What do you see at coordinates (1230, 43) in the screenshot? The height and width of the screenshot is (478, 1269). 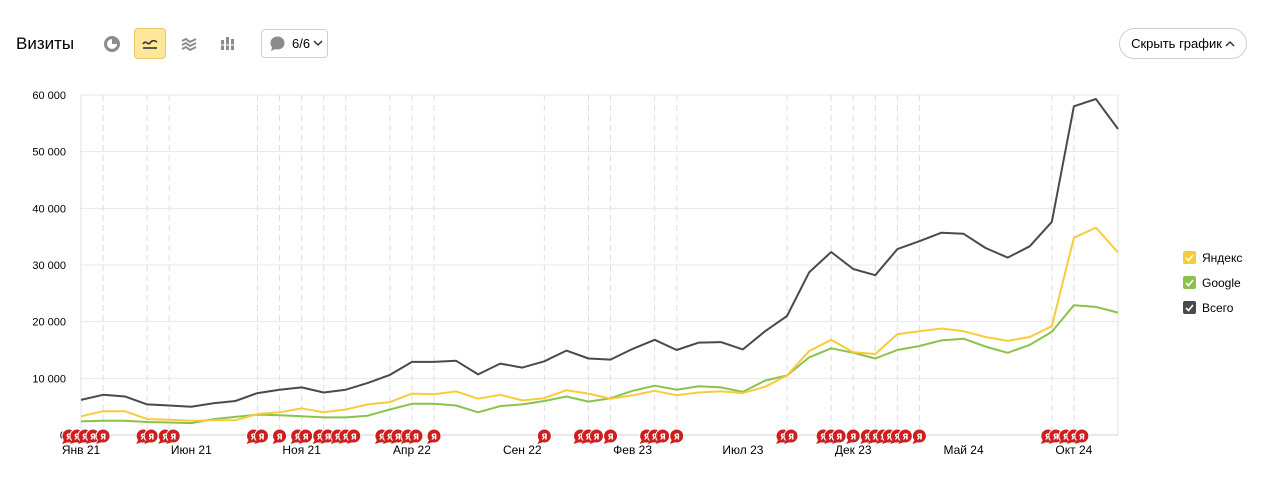 I see `chevron-up-icon` at bounding box center [1230, 43].